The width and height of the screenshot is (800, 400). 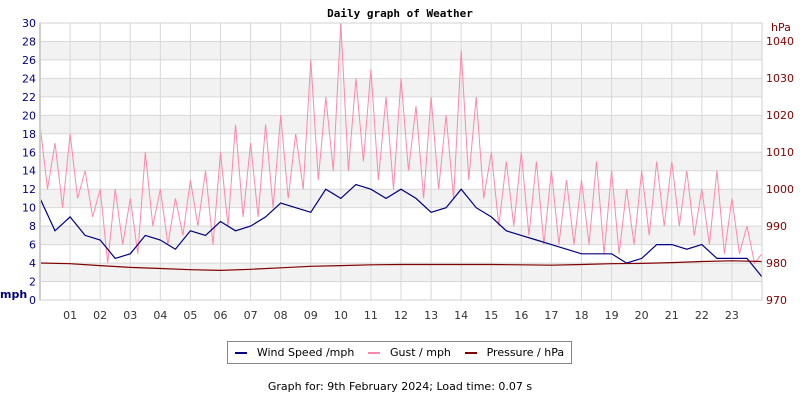 What do you see at coordinates (374, 353) in the screenshot?
I see `gust-swatch` at bounding box center [374, 353].